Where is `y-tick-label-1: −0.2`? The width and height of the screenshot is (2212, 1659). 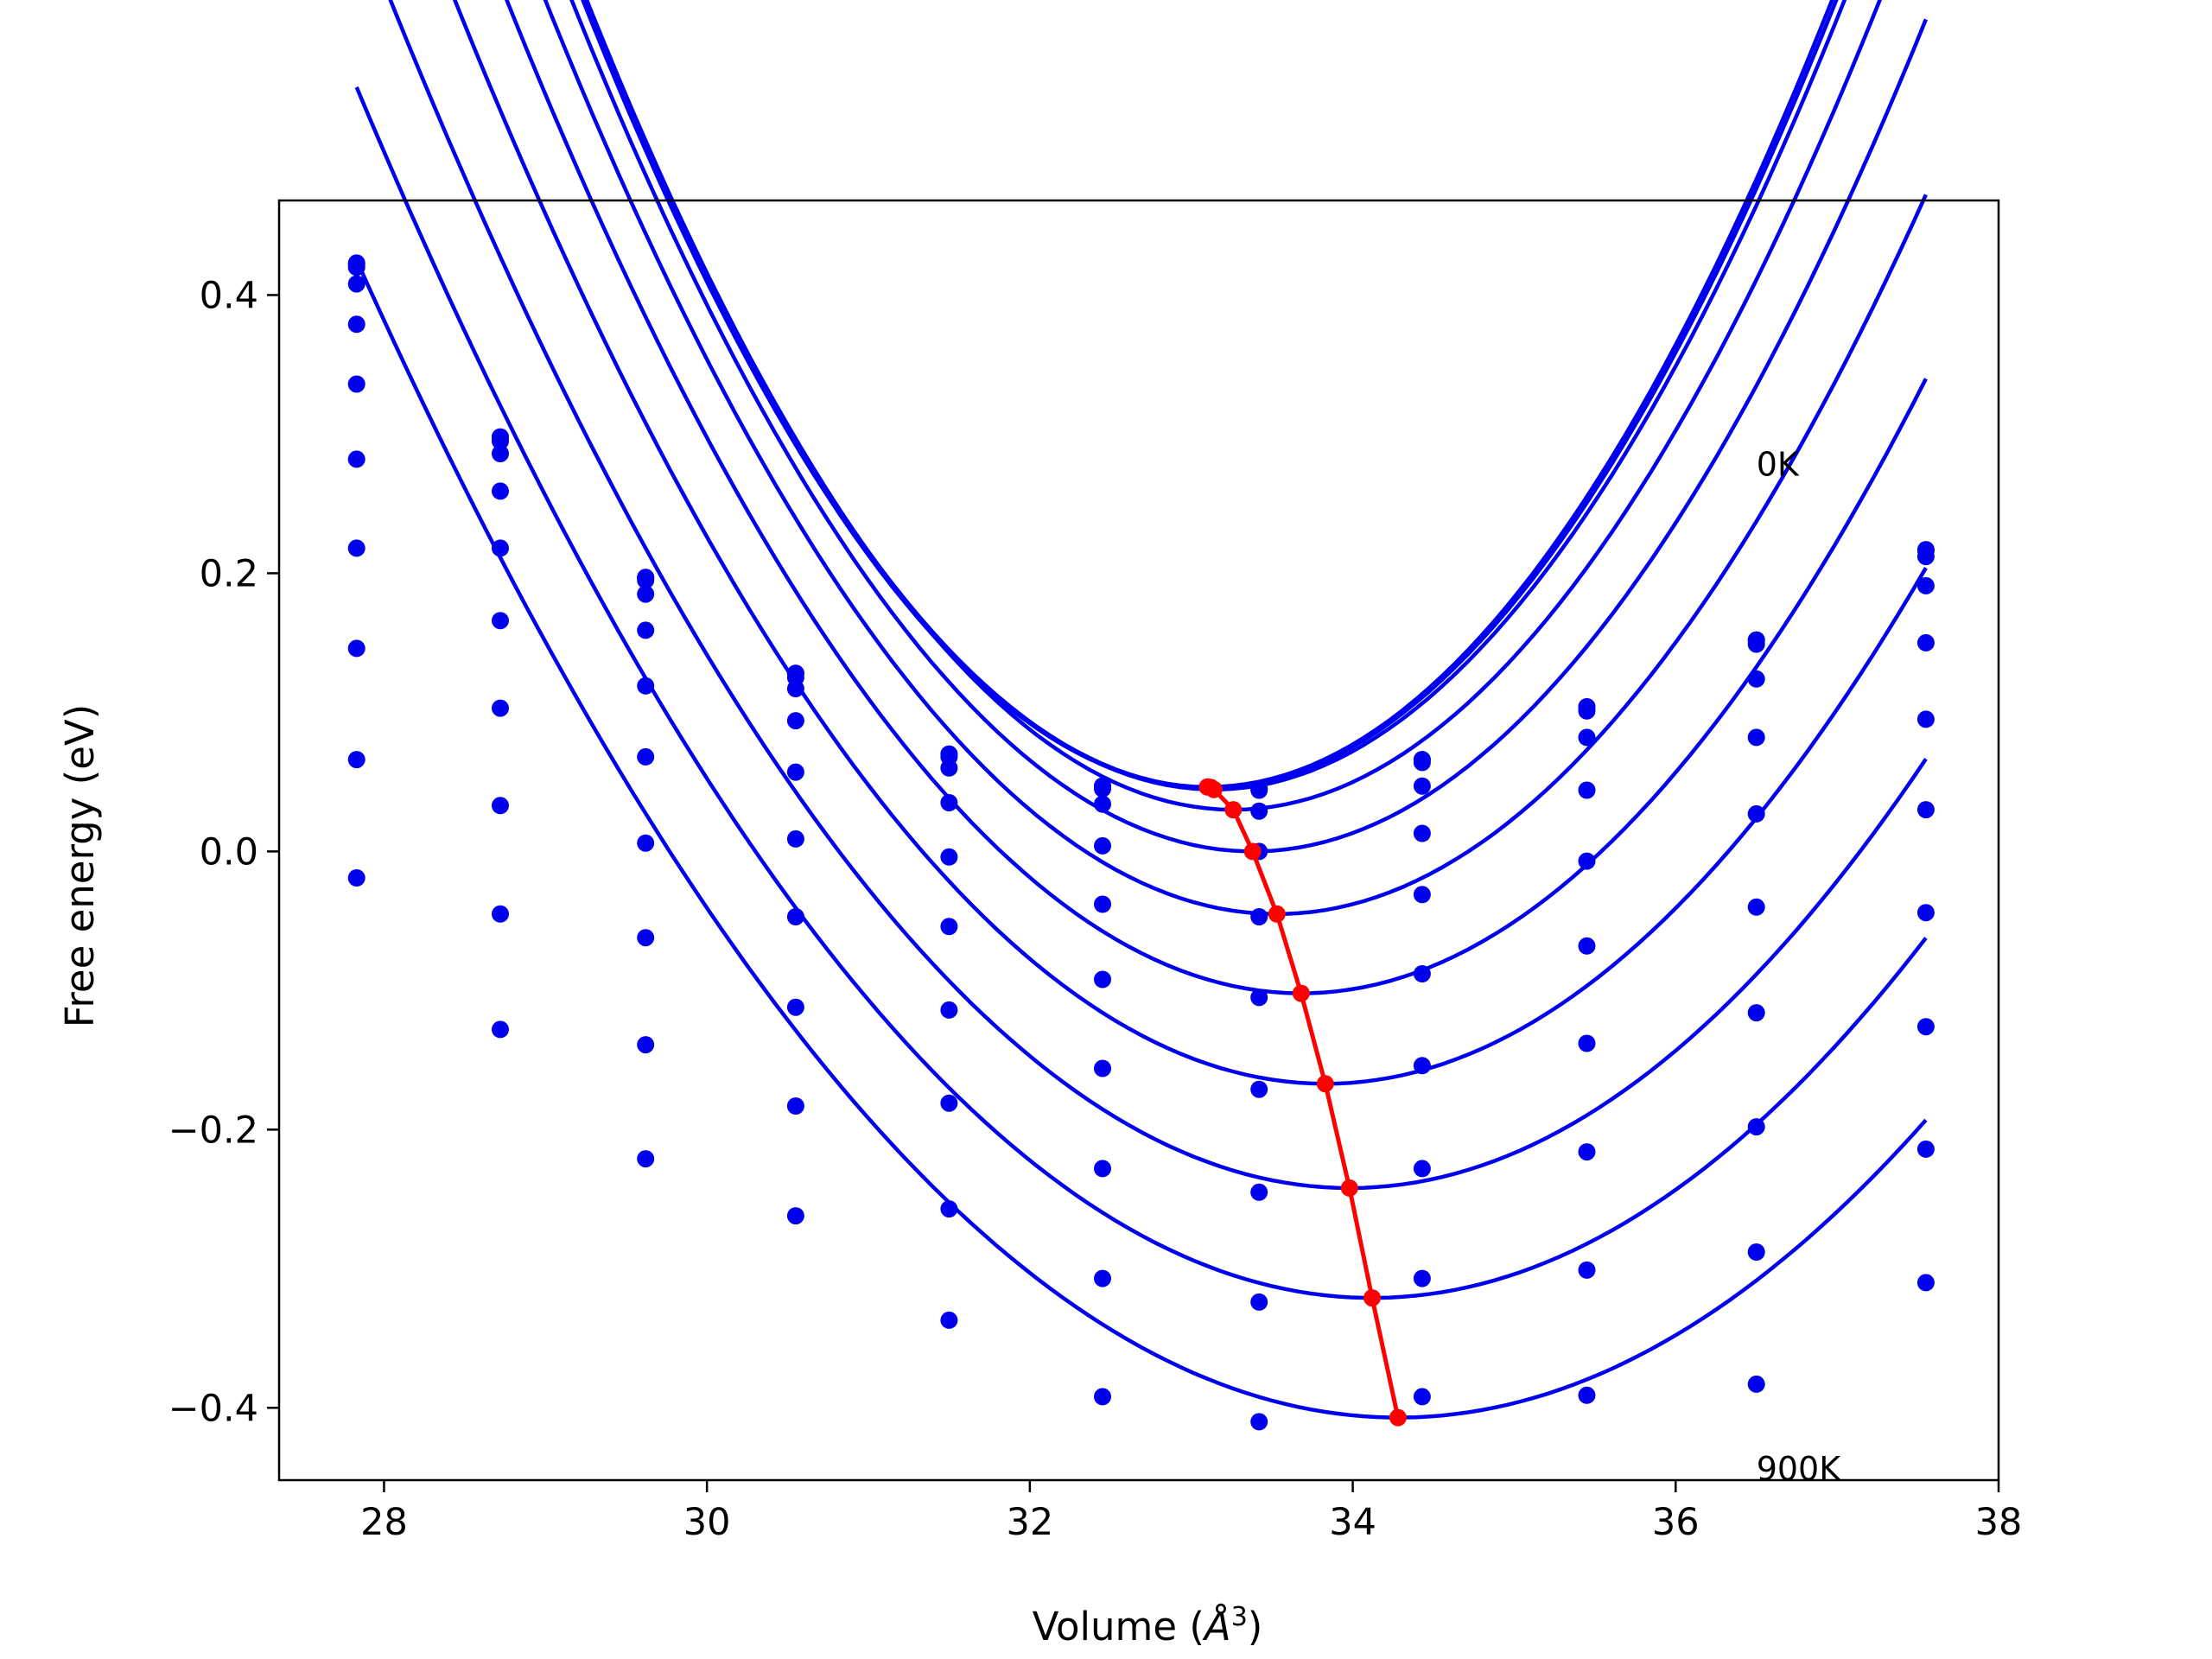
y-tick-label-1: −0.2 is located at coordinates (213, 1130).